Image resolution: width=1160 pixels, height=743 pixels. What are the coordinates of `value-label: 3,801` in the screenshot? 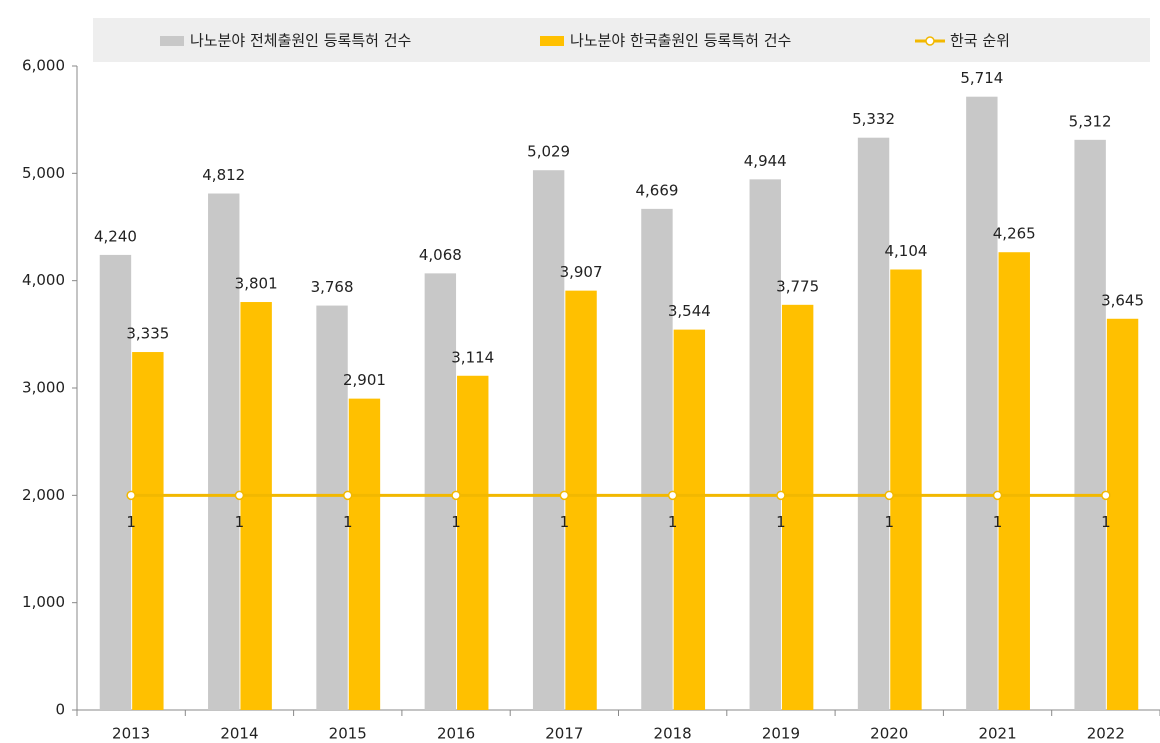 It's located at (256, 284).